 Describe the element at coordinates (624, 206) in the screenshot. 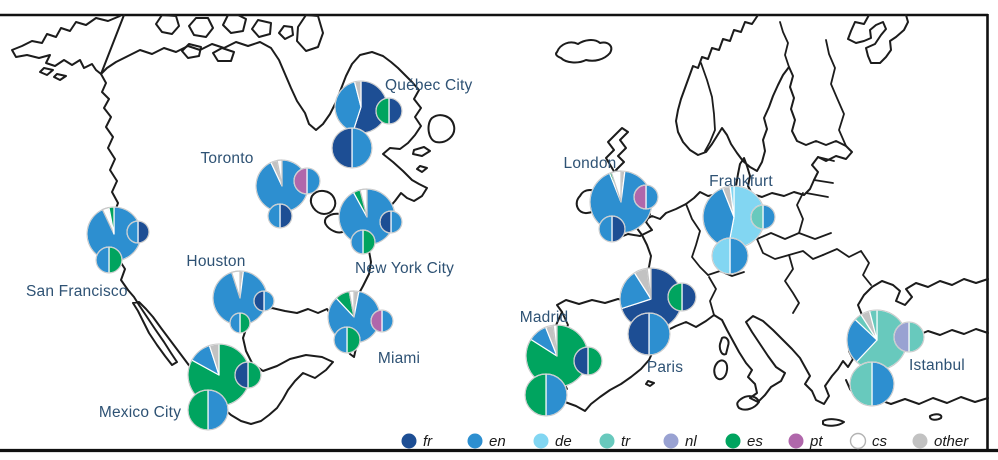

I see `city-london` at that location.